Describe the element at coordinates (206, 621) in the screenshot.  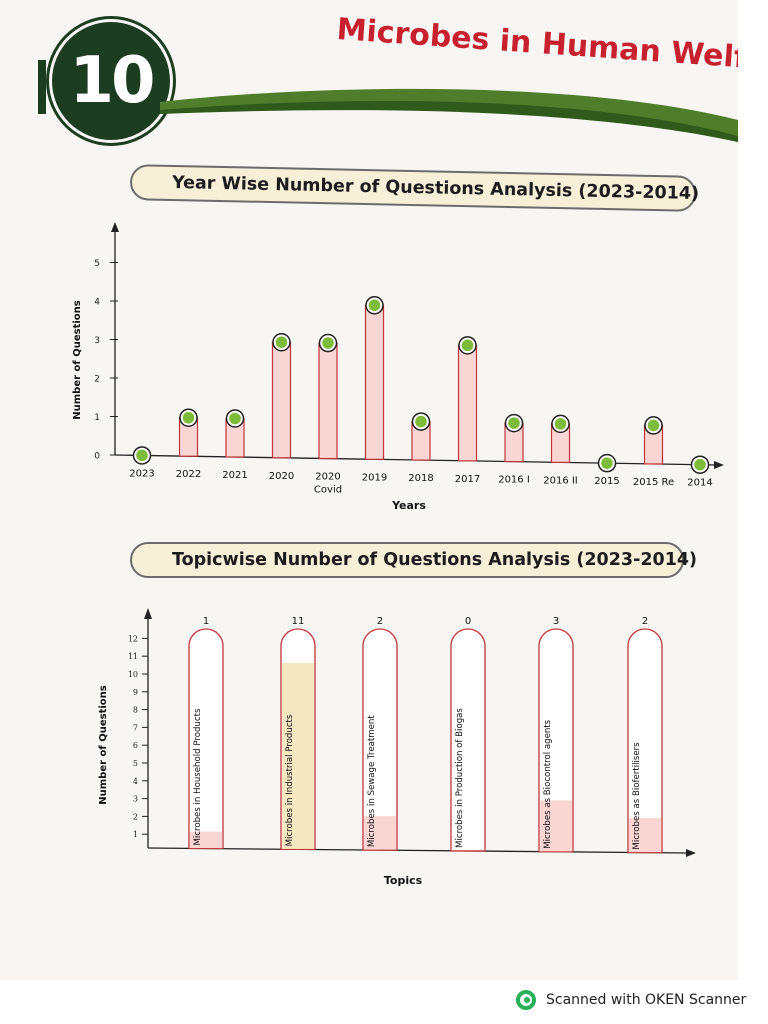
I see `topic-value-label: 1` at that location.